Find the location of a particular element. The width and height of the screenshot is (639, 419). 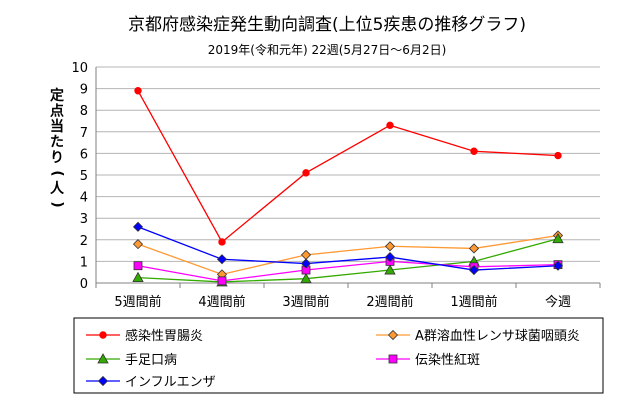

legend-label: A群溶血性レンサ球菌咽頭炎 is located at coordinates (497, 336).